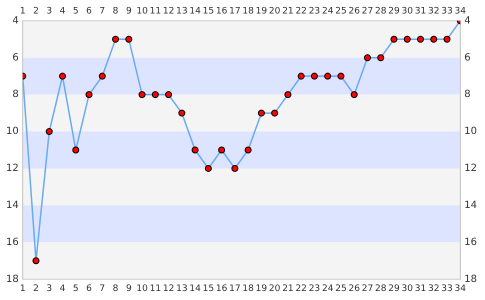 This screenshot has height=300, width=485. Describe the element at coordinates (89, 11) in the screenshot. I see `x-tick-label: 6` at that location.